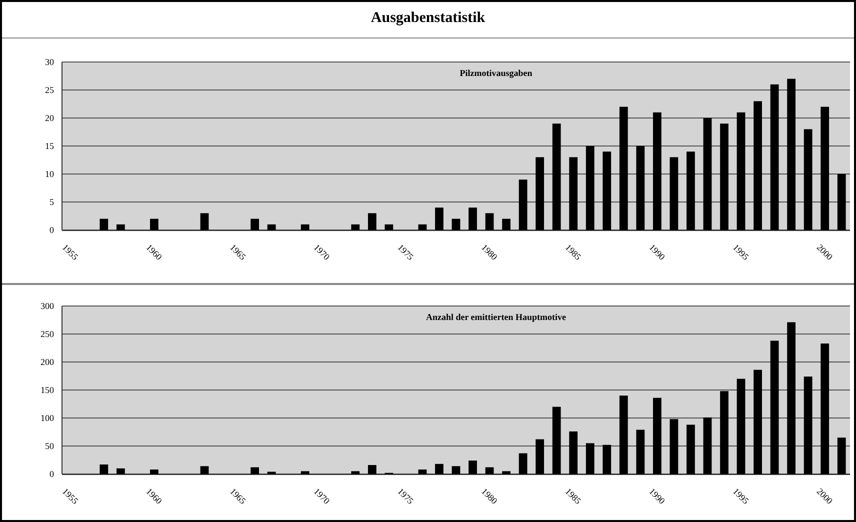  I want to click on y-tick-label: 30, so click(49, 62).